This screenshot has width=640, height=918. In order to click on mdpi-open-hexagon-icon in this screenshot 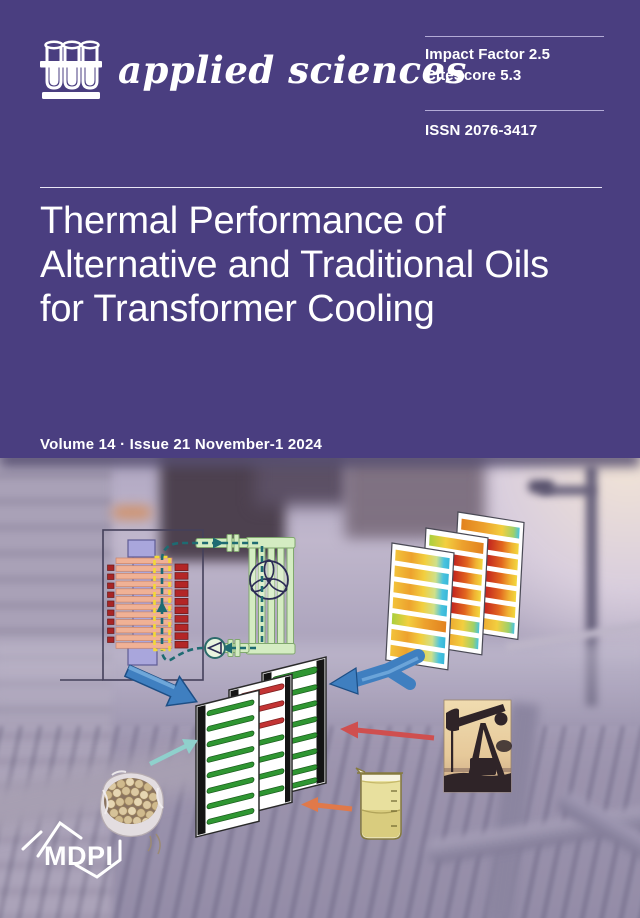, I will do `click(71, 849)`.